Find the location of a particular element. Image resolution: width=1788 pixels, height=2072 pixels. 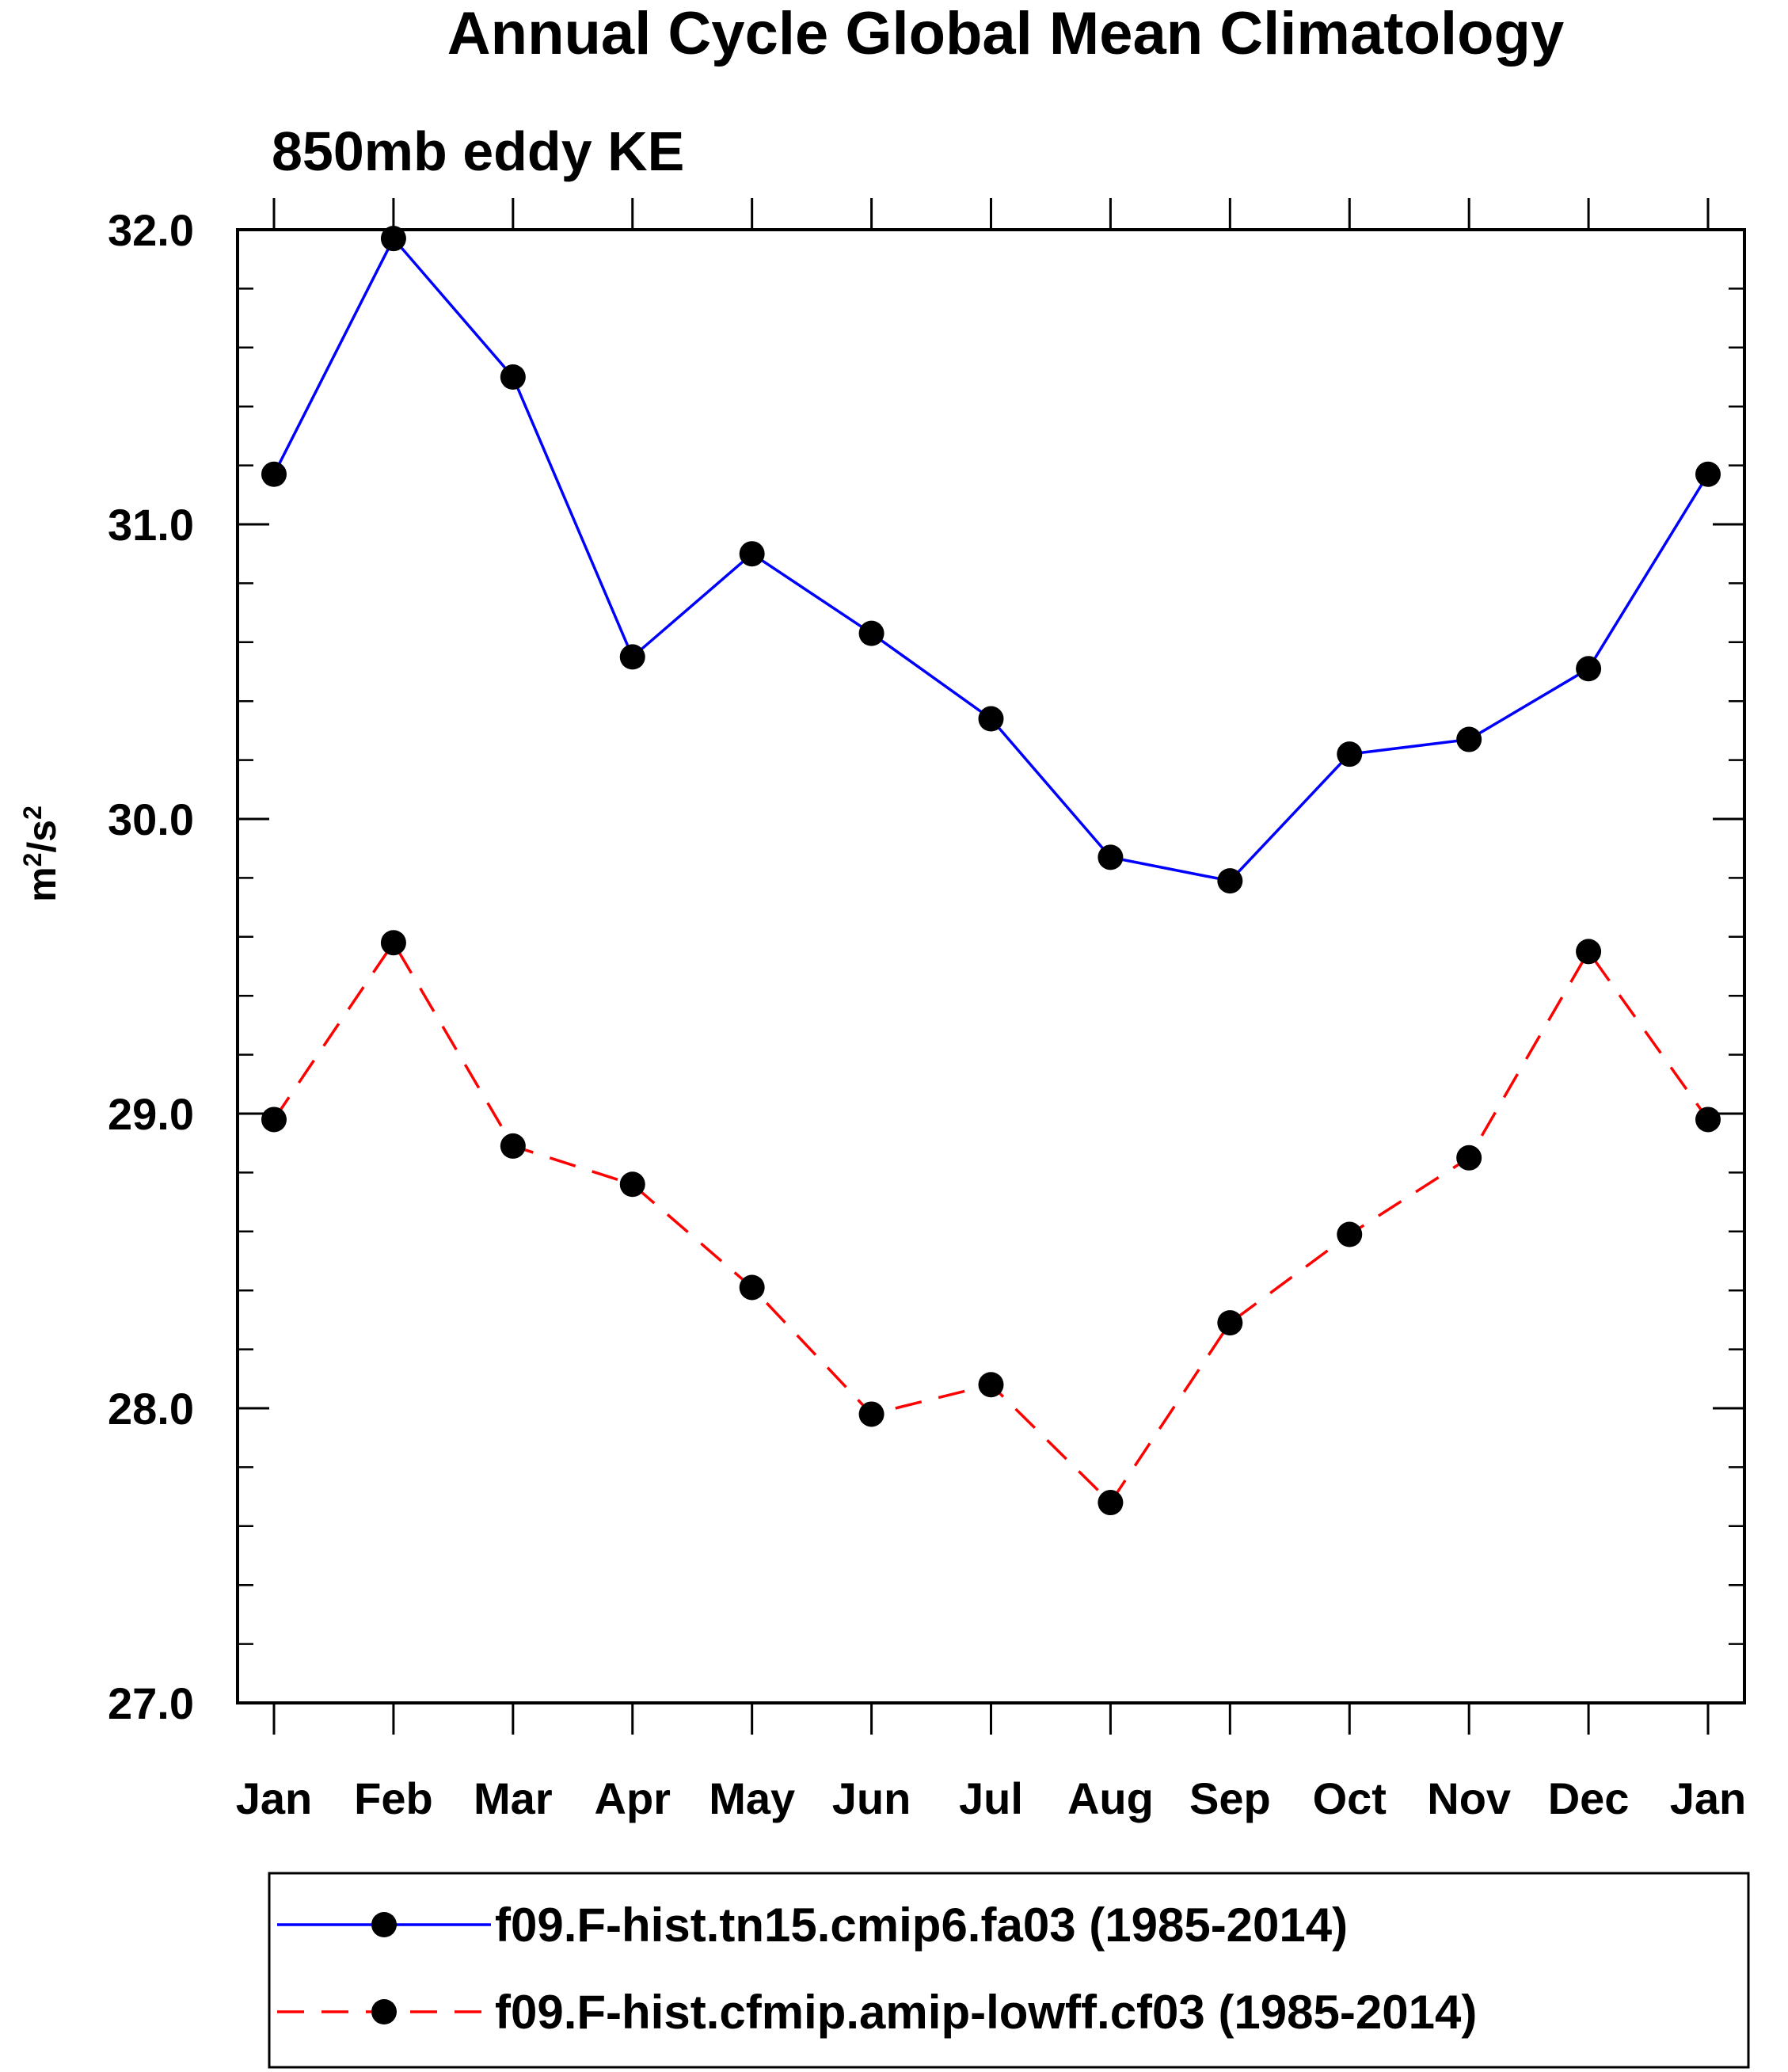

x-tick-label: Oct is located at coordinates (1350, 1798).